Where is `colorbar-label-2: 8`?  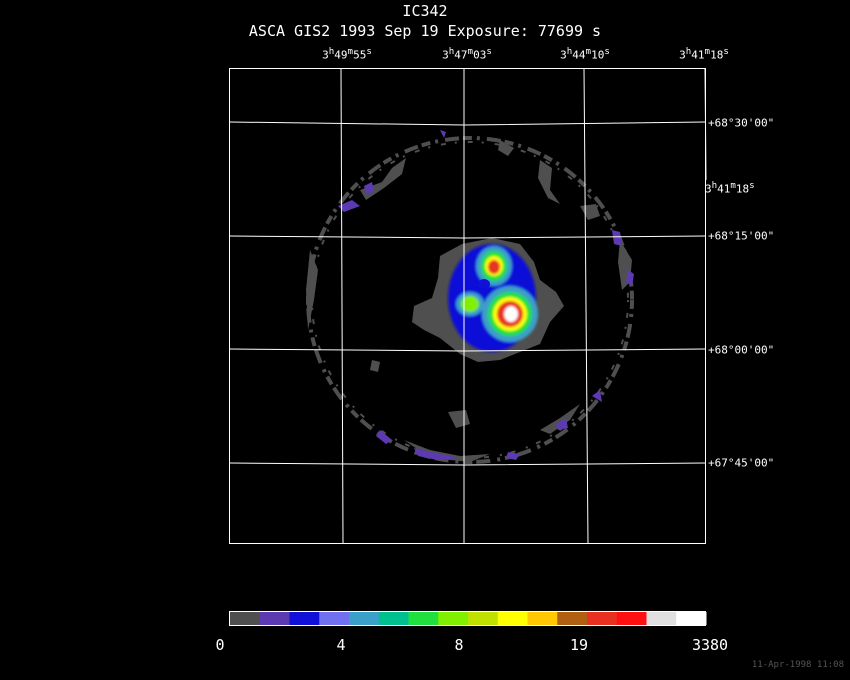 colorbar-label-2: 8 is located at coordinates (459, 645).